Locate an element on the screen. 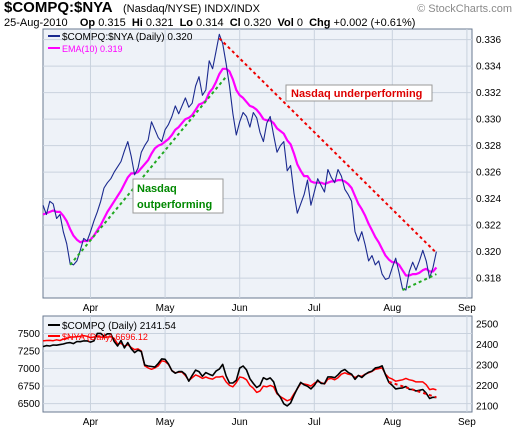 This screenshot has width=520, height=429. main-y-tick-label: 0.326 is located at coordinates (488, 173).